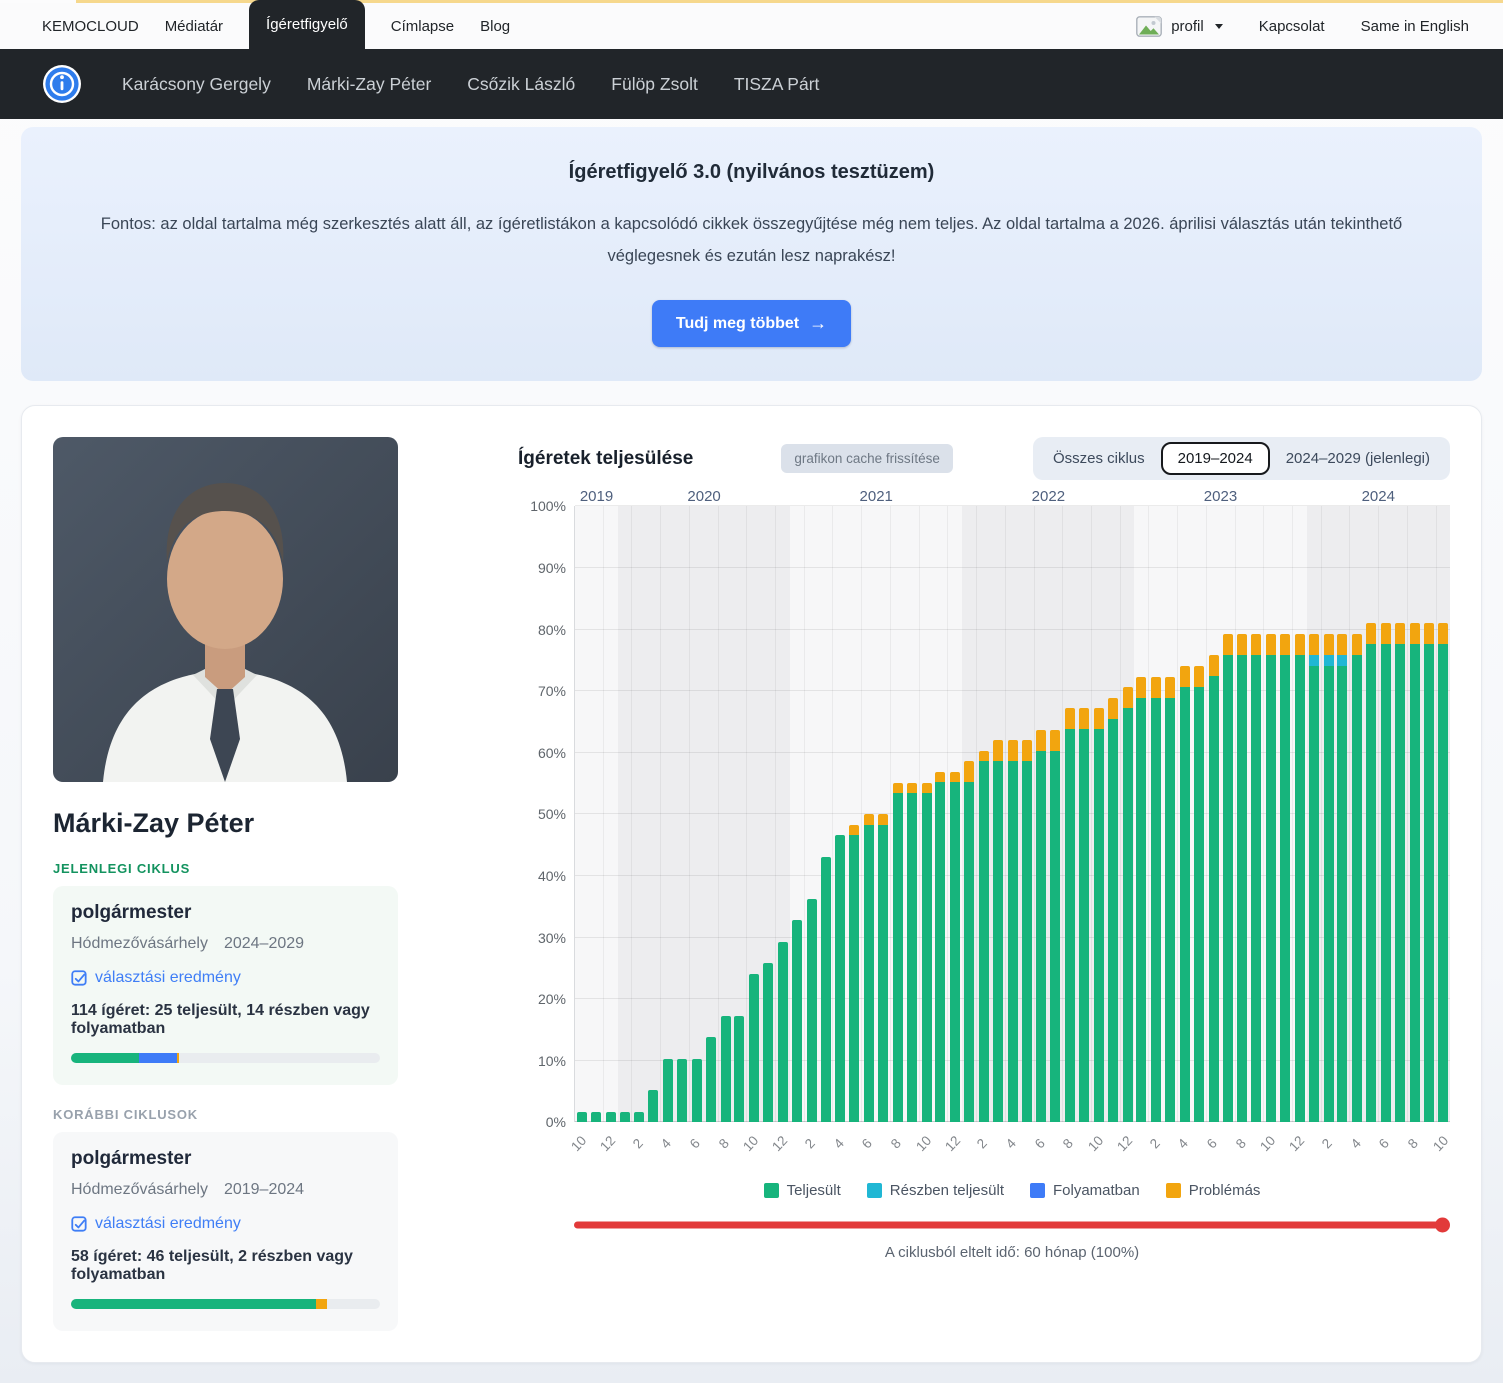  I want to click on x-axis-label: 4, so click(838, 1143).